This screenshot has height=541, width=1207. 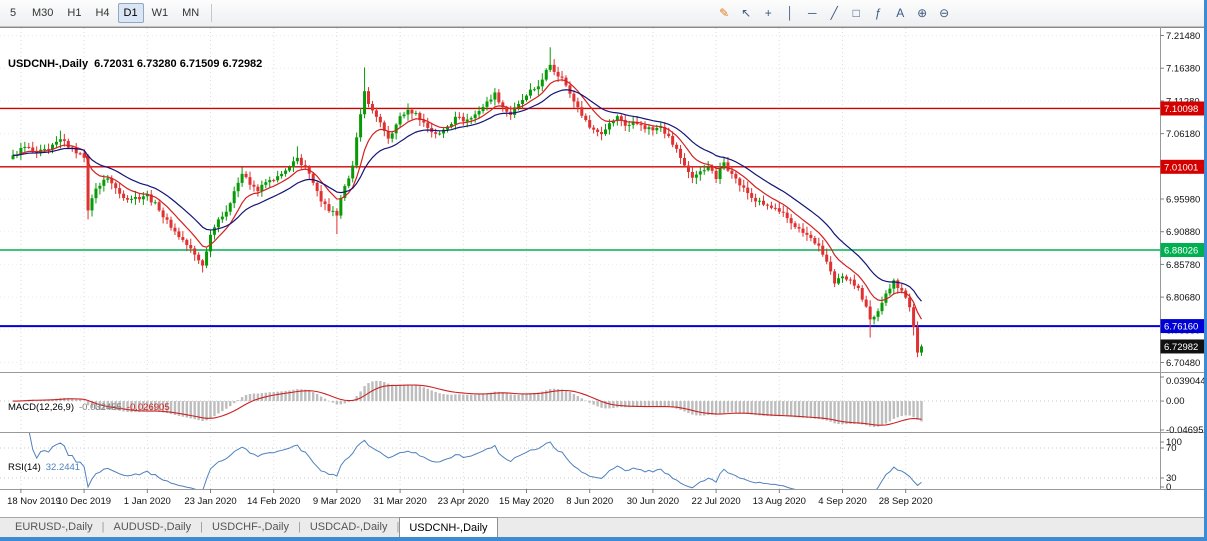 I want to click on svg-text: 31 Mar 2020, so click(x=399, y=501).